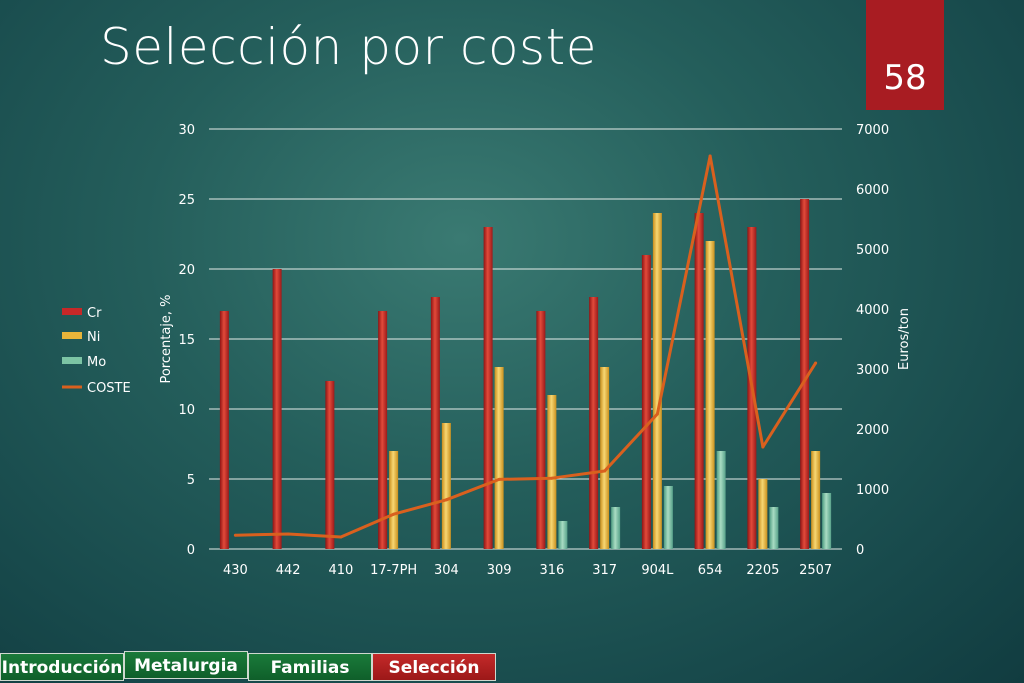 The height and width of the screenshot is (683, 1024). What do you see at coordinates (191, 480) in the screenshot?
I see `y-tick-label: 5` at bounding box center [191, 480].